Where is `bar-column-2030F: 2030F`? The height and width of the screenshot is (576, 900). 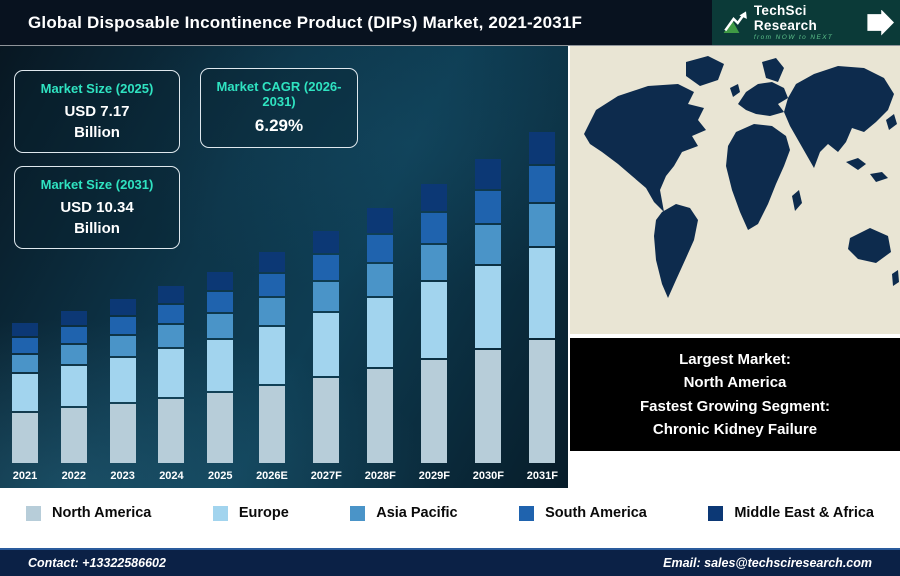
bar-column-2030F: 2030F is located at coordinates (488, 320).